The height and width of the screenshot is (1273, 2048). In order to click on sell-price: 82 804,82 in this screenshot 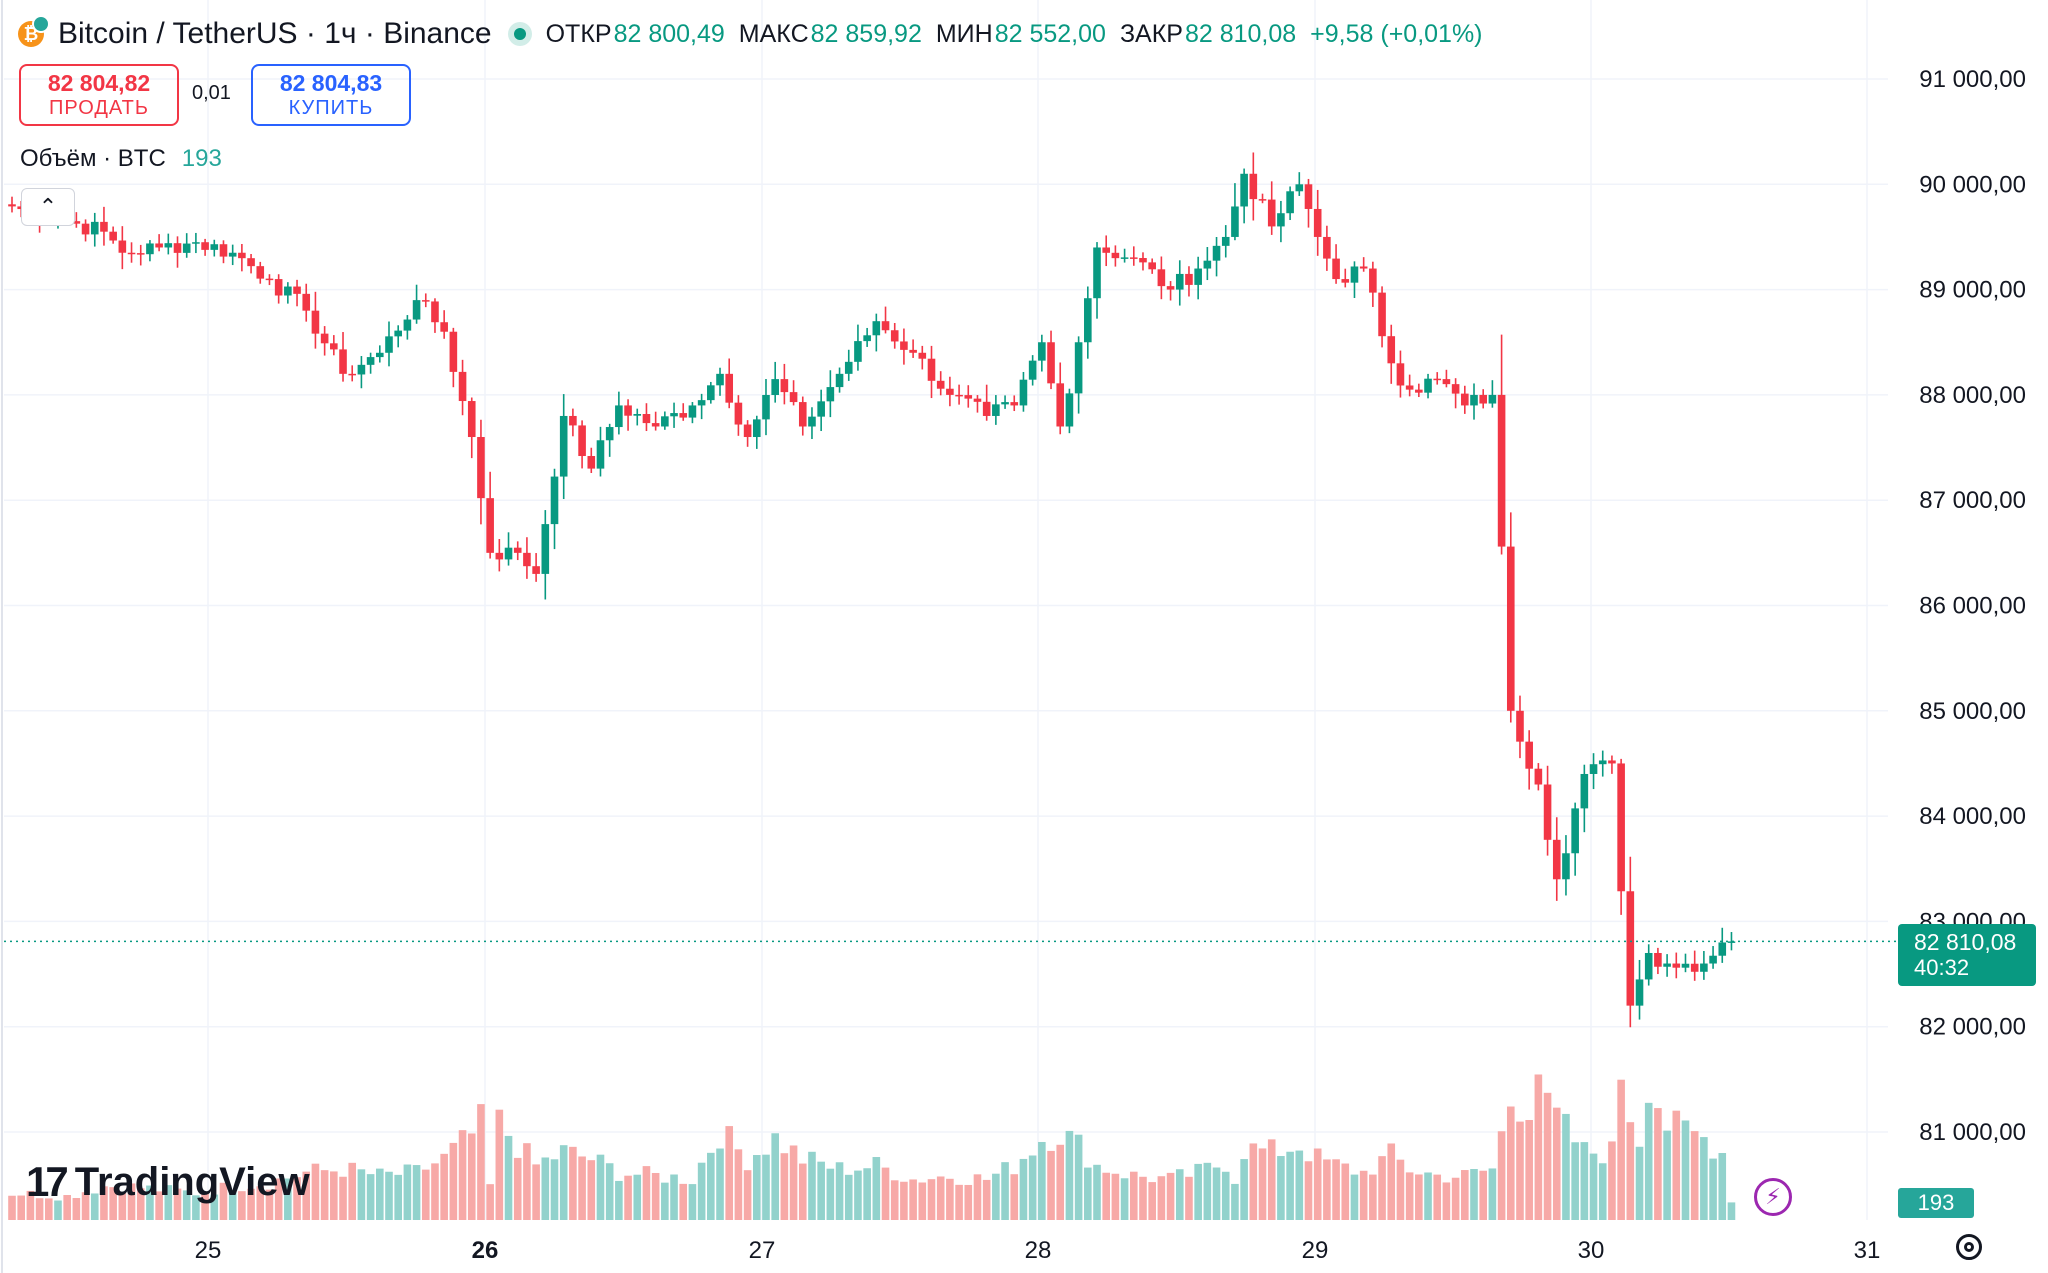, I will do `click(99, 83)`.